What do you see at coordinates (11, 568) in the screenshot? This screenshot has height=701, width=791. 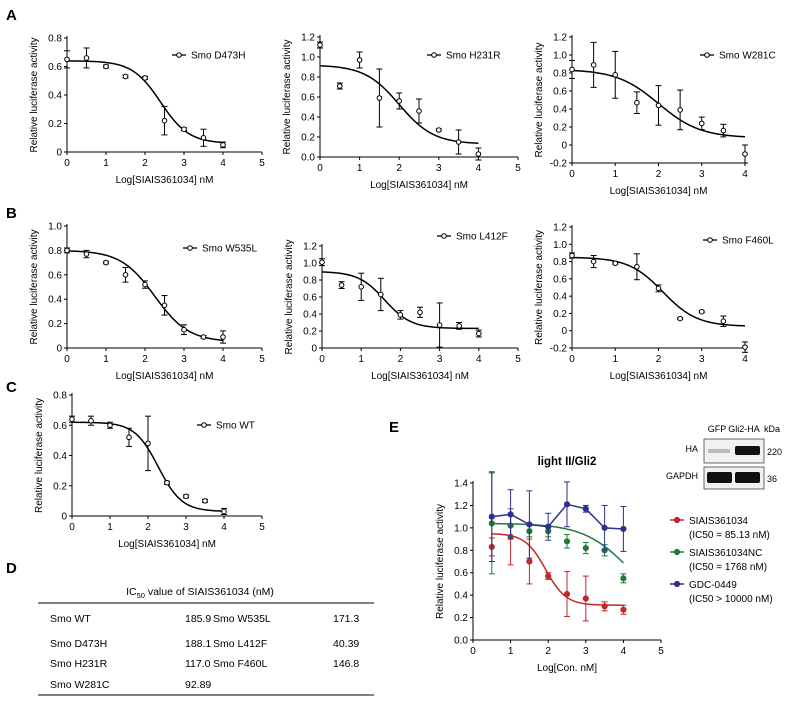 I see `panel-label-d: D` at bounding box center [11, 568].